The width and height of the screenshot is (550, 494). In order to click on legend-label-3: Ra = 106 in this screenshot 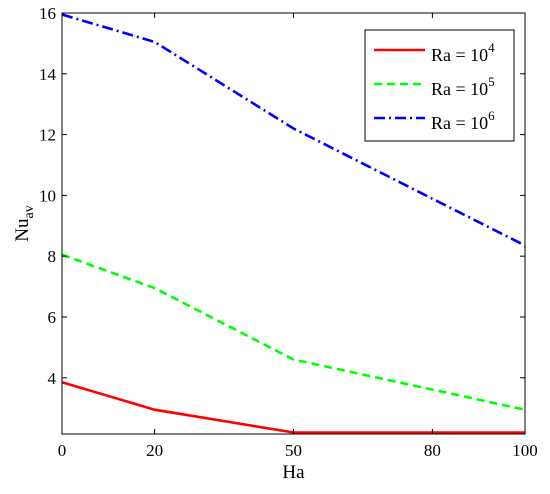, I will do `click(463, 120)`.